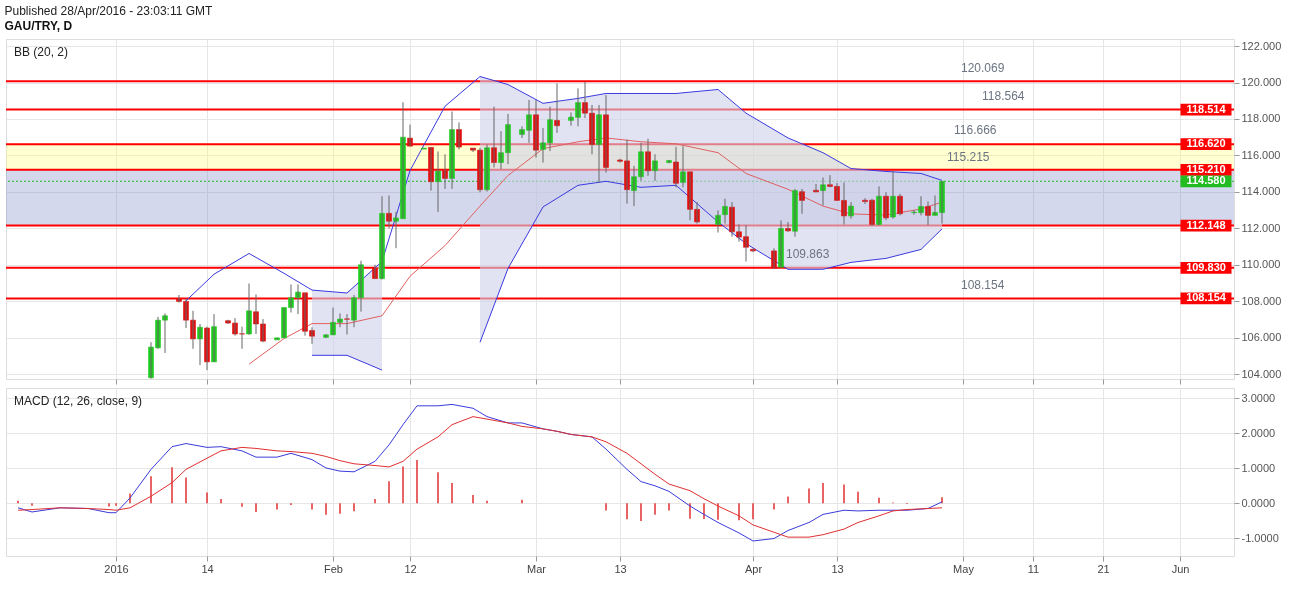 The height and width of the screenshot is (596, 1297). I want to click on annotation: 115.215, so click(968, 156).